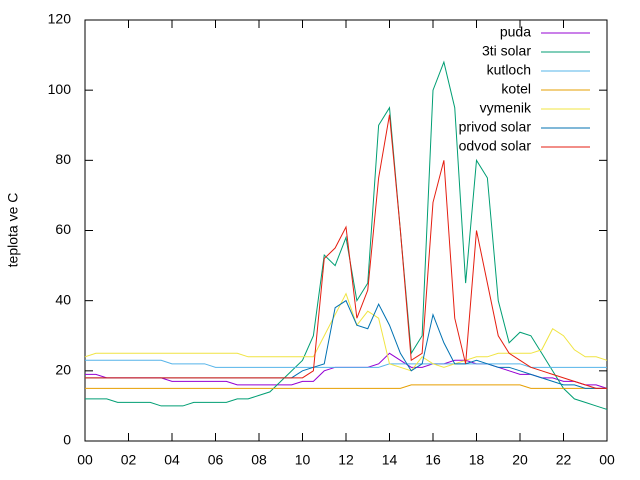 This screenshot has height=480, width=640. What do you see at coordinates (564, 460) in the screenshot?
I see `x-tick-label: 22` at bounding box center [564, 460].